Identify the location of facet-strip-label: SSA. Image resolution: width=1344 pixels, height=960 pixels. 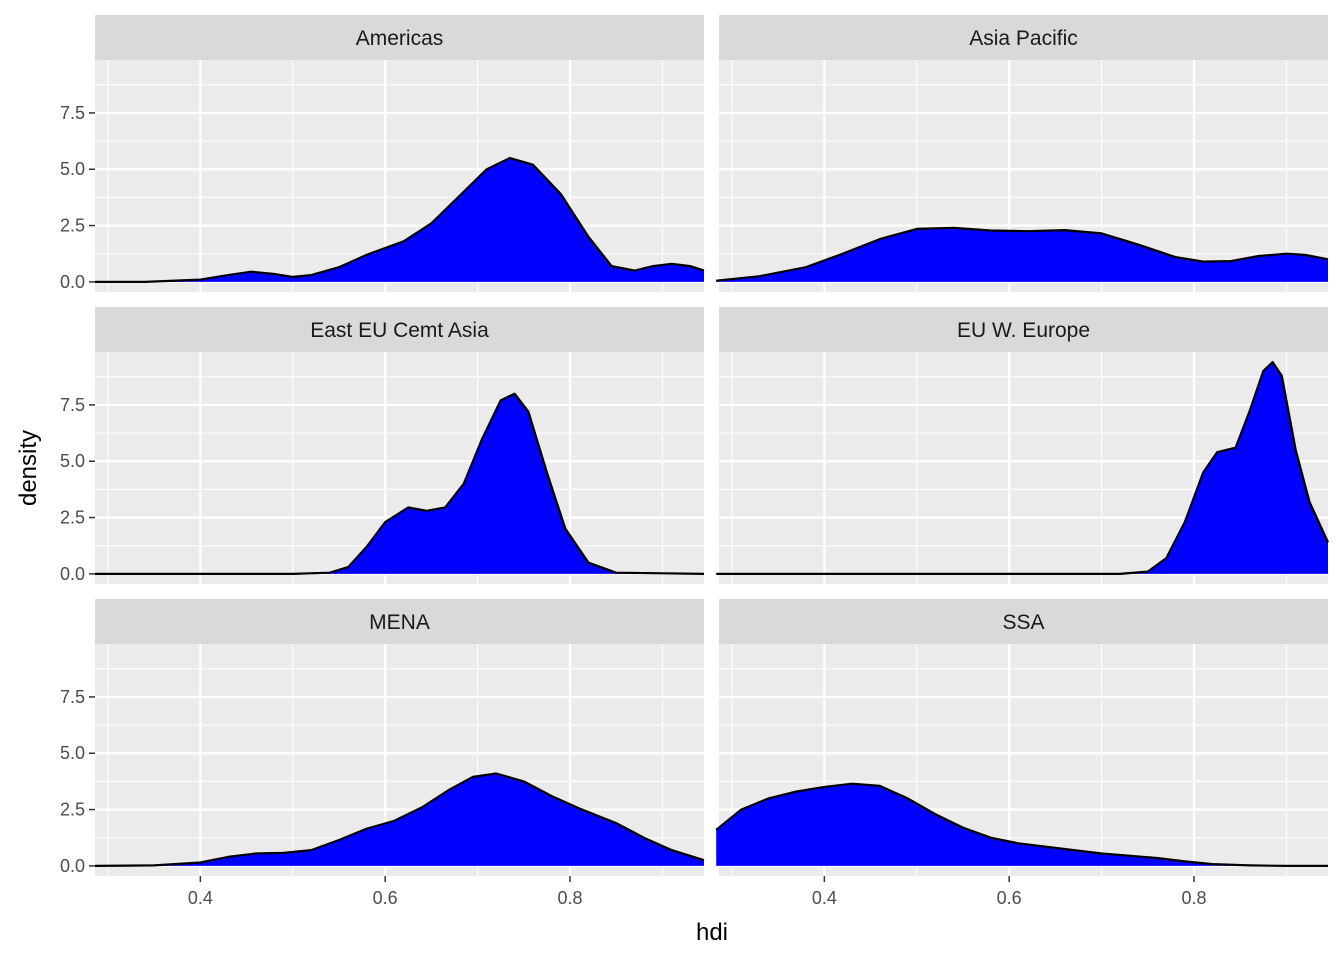
(1023, 622).